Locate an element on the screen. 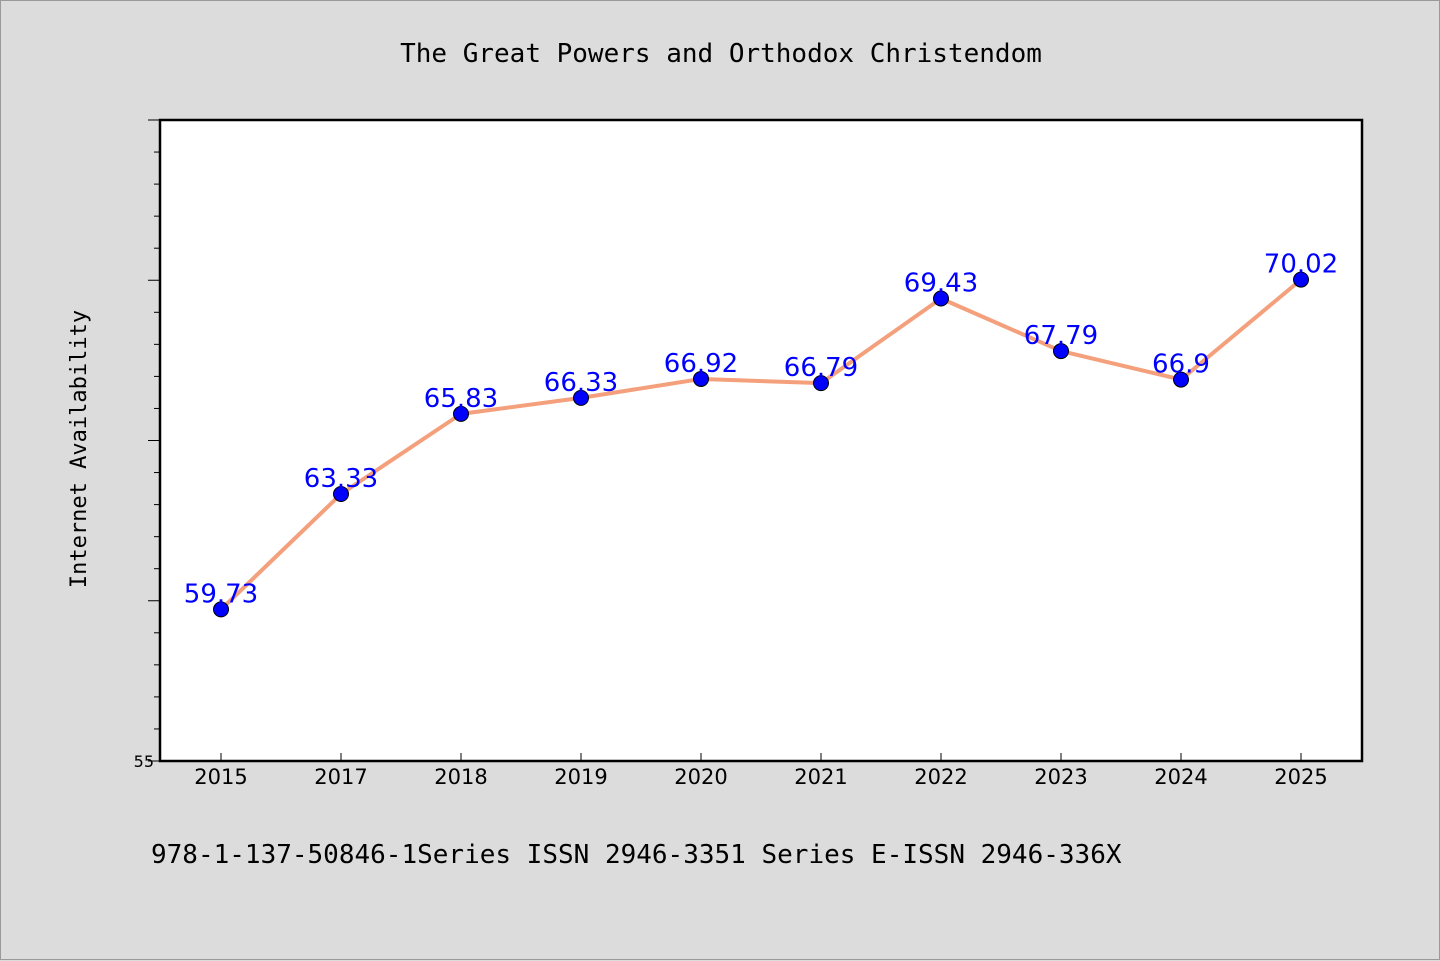 This screenshot has height=961, width=1440. x-tick-label: 2022 is located at coordinates (940, 777).